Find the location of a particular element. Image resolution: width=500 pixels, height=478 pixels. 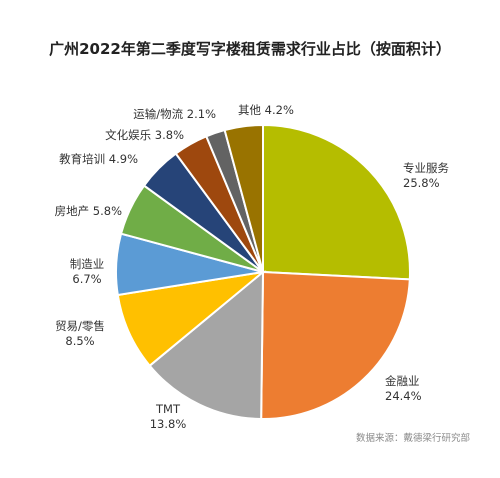

slice-label-name: 专业服务 is located at coordinates (426, 168).